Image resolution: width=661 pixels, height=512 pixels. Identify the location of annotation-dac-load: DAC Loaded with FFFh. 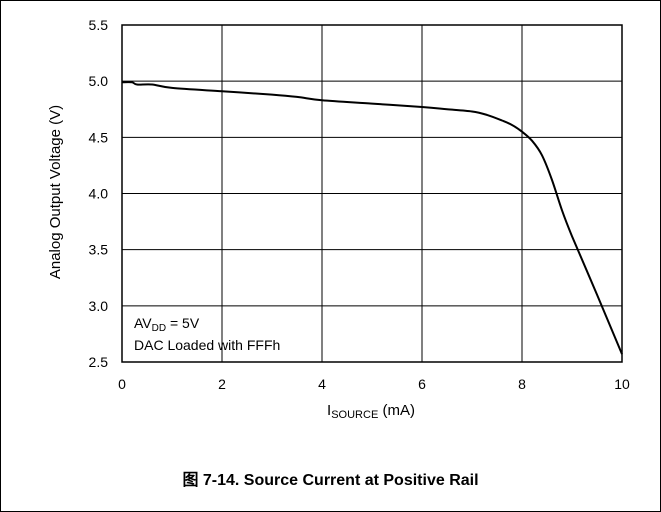
(207, 345).